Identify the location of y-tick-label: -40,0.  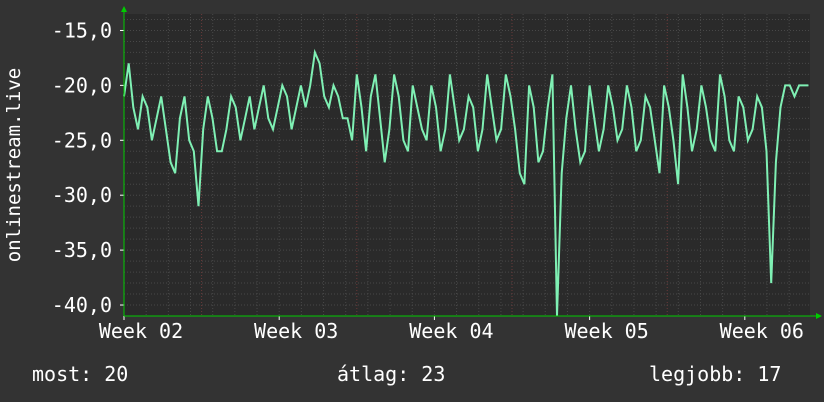
(82, 305).